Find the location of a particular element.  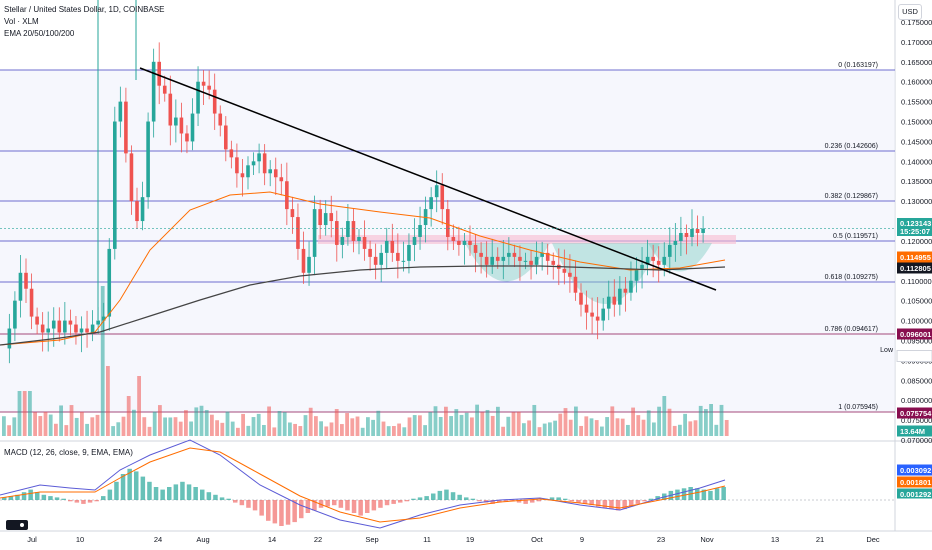

date-axis-label: Sep is located at coordinates (371, 539).